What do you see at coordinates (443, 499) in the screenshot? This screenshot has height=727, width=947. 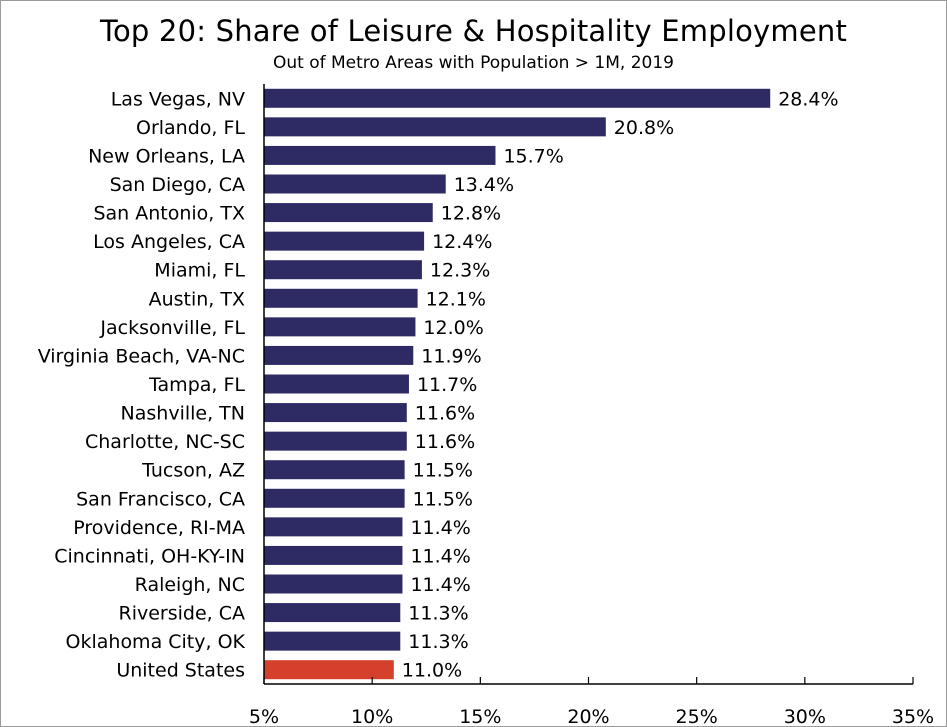 I see `data-label-14: 11.5%` at bounding box center [443, 499].